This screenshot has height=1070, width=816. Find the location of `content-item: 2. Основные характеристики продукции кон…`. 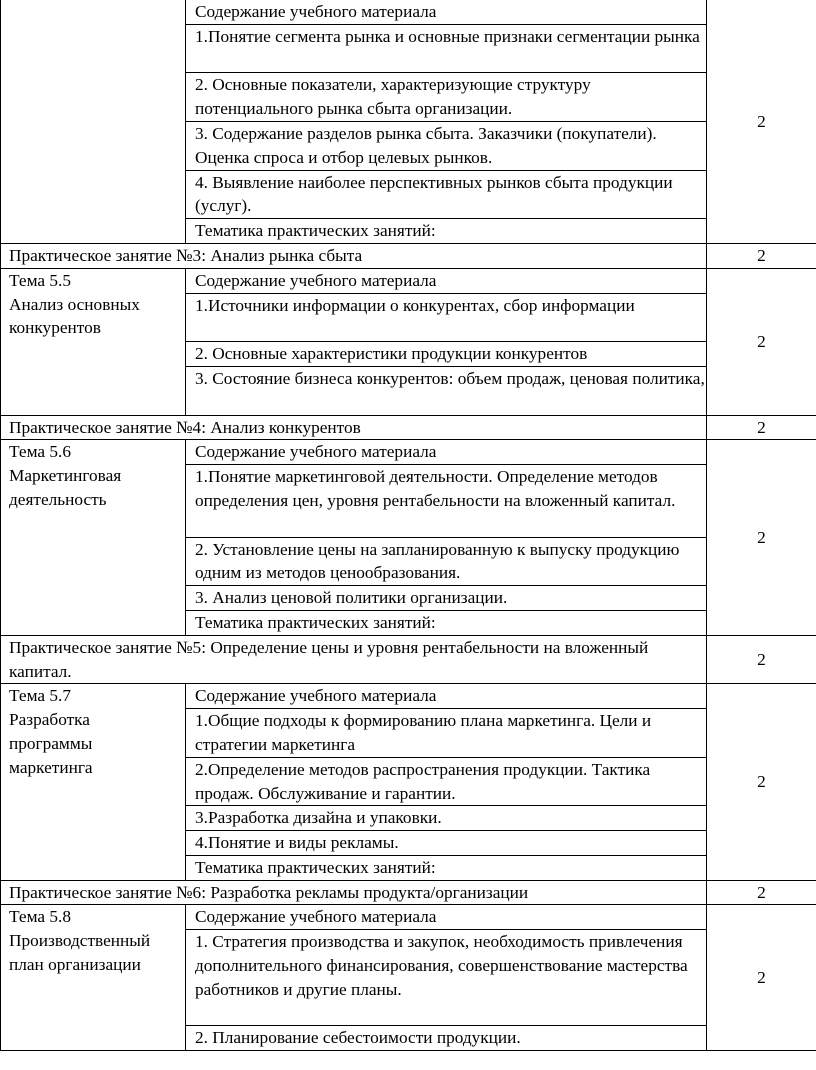

content-item: 2. Основные характеристики продукции кон… is located at coordinates (446, 354).